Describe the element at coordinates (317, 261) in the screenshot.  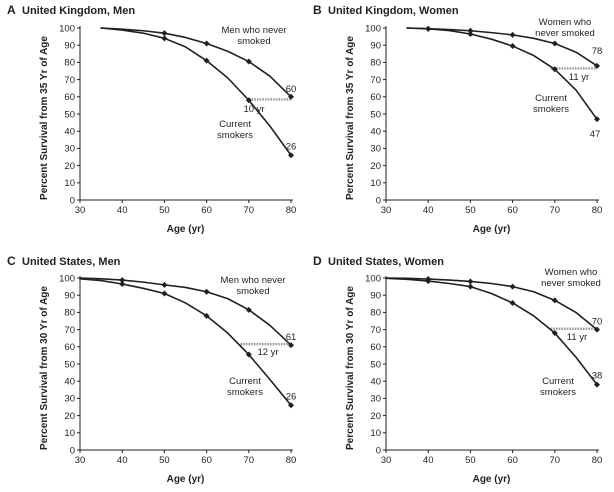
I see `panel-letter: D` at that location.